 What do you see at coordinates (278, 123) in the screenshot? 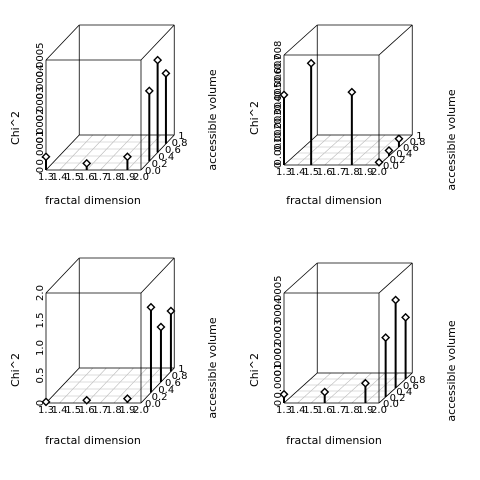
I see `z-tick-label: 0.003` at bounding box center [278, 123].